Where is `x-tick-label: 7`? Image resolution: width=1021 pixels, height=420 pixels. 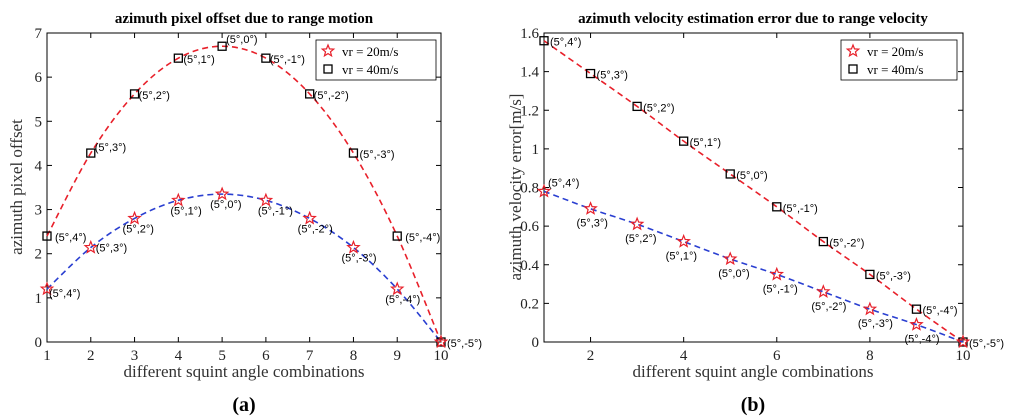 x-tick-label: 7 is located at coordinates (310, 356).